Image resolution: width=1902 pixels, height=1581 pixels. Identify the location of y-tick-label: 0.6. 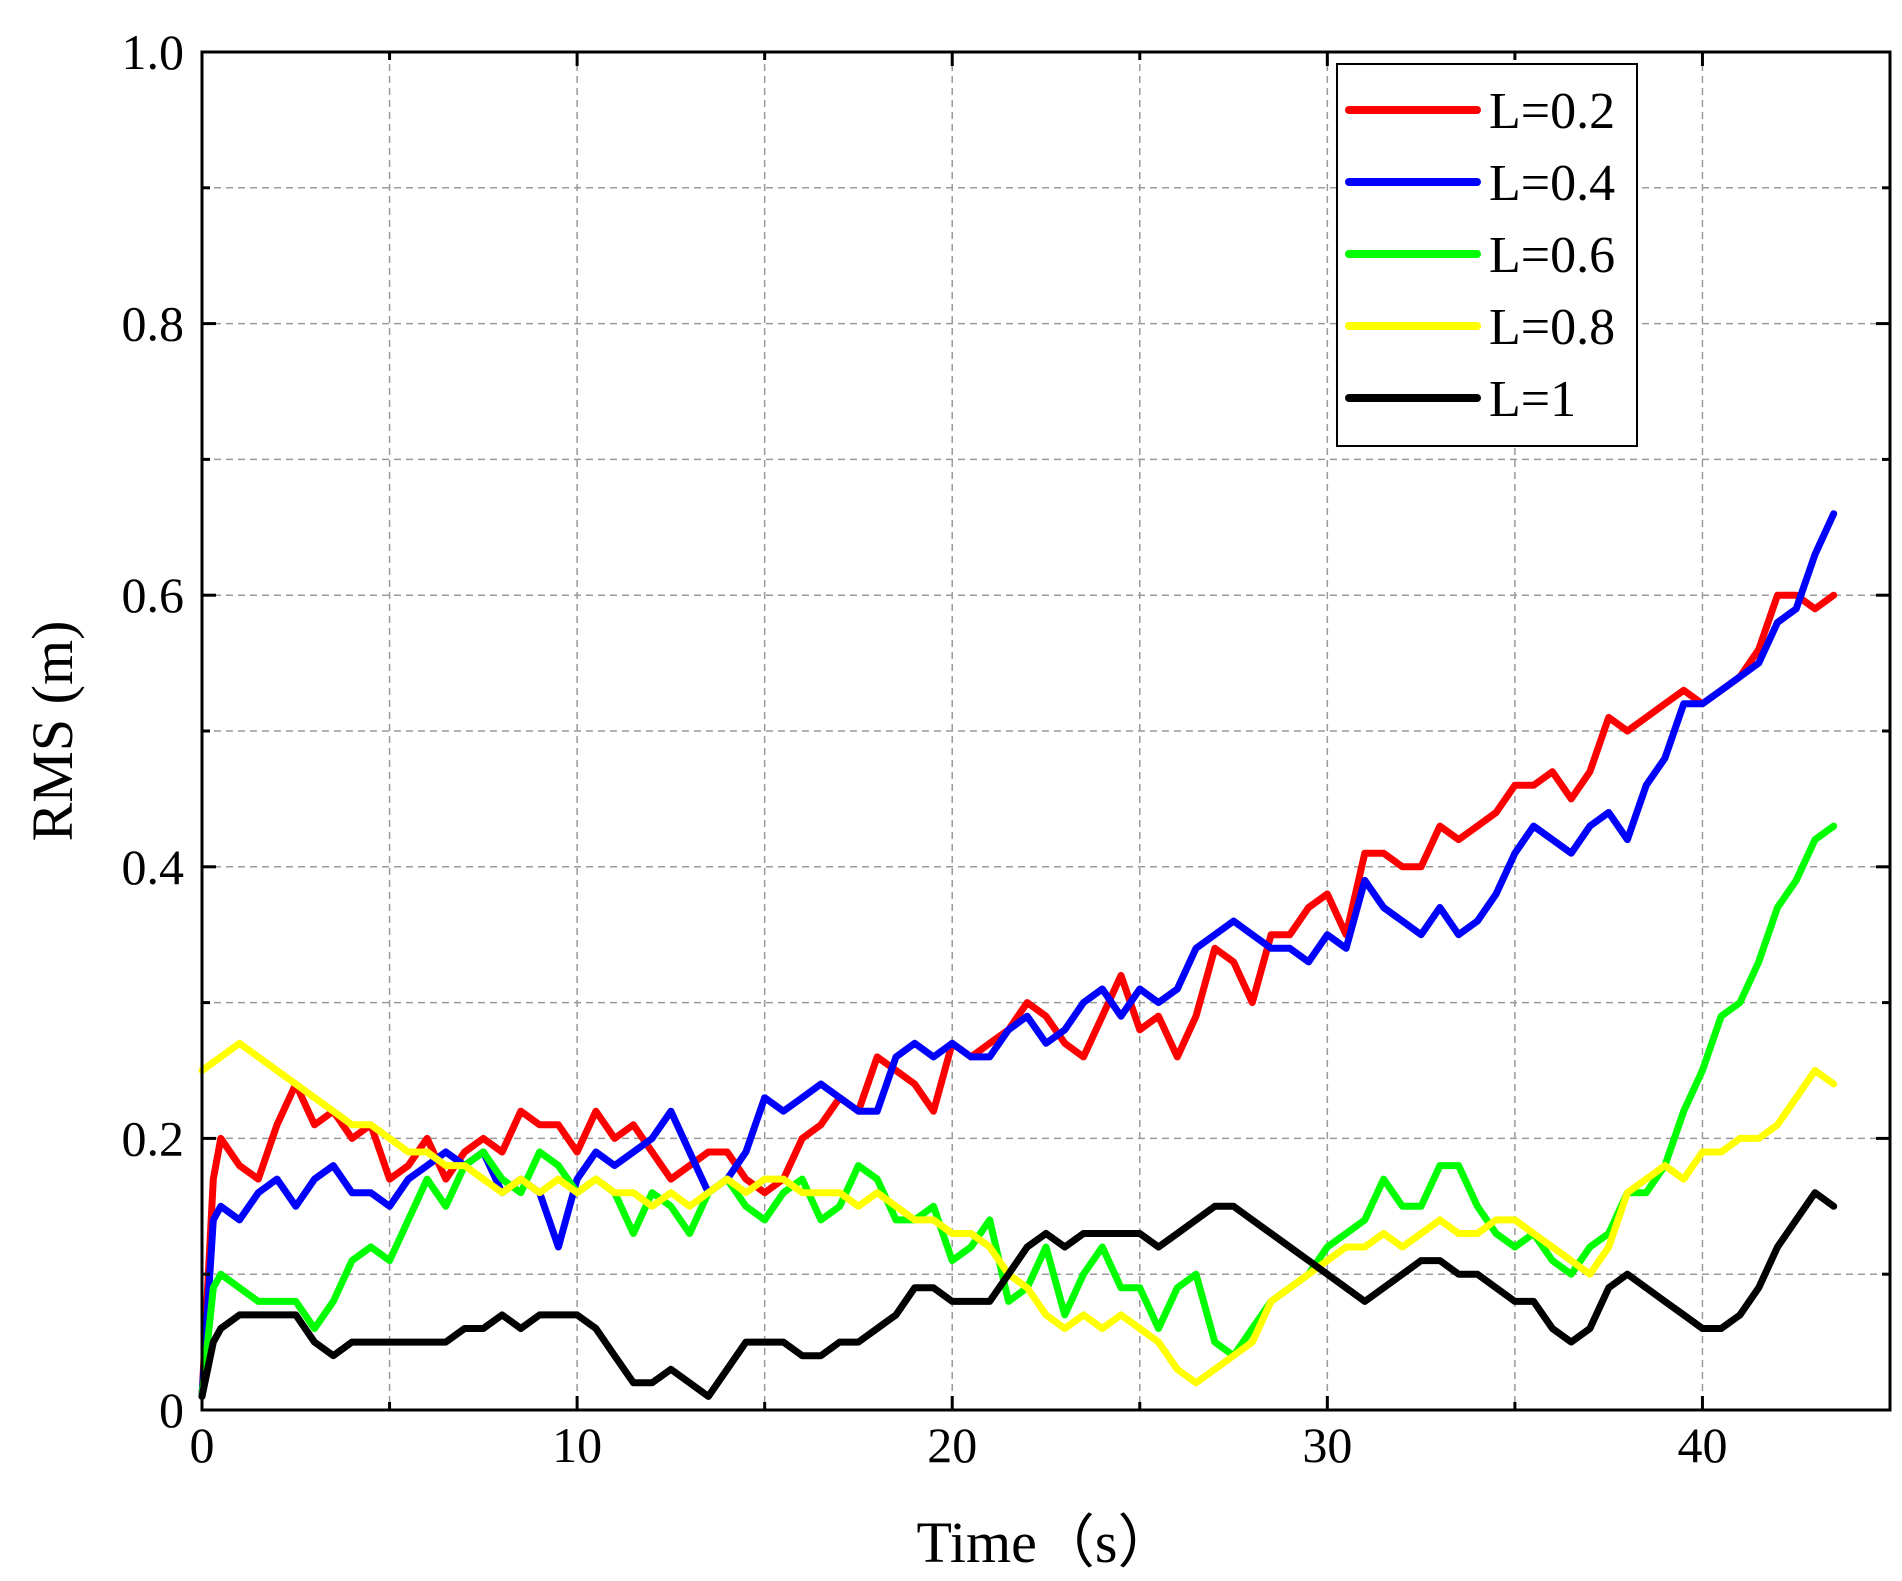
(153, 595).